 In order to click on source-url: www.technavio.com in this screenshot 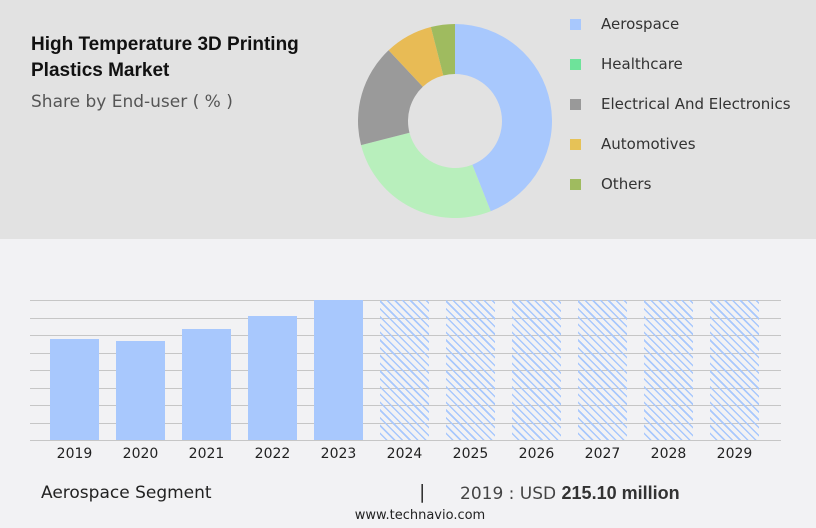, I will do `click(420, 515)`.